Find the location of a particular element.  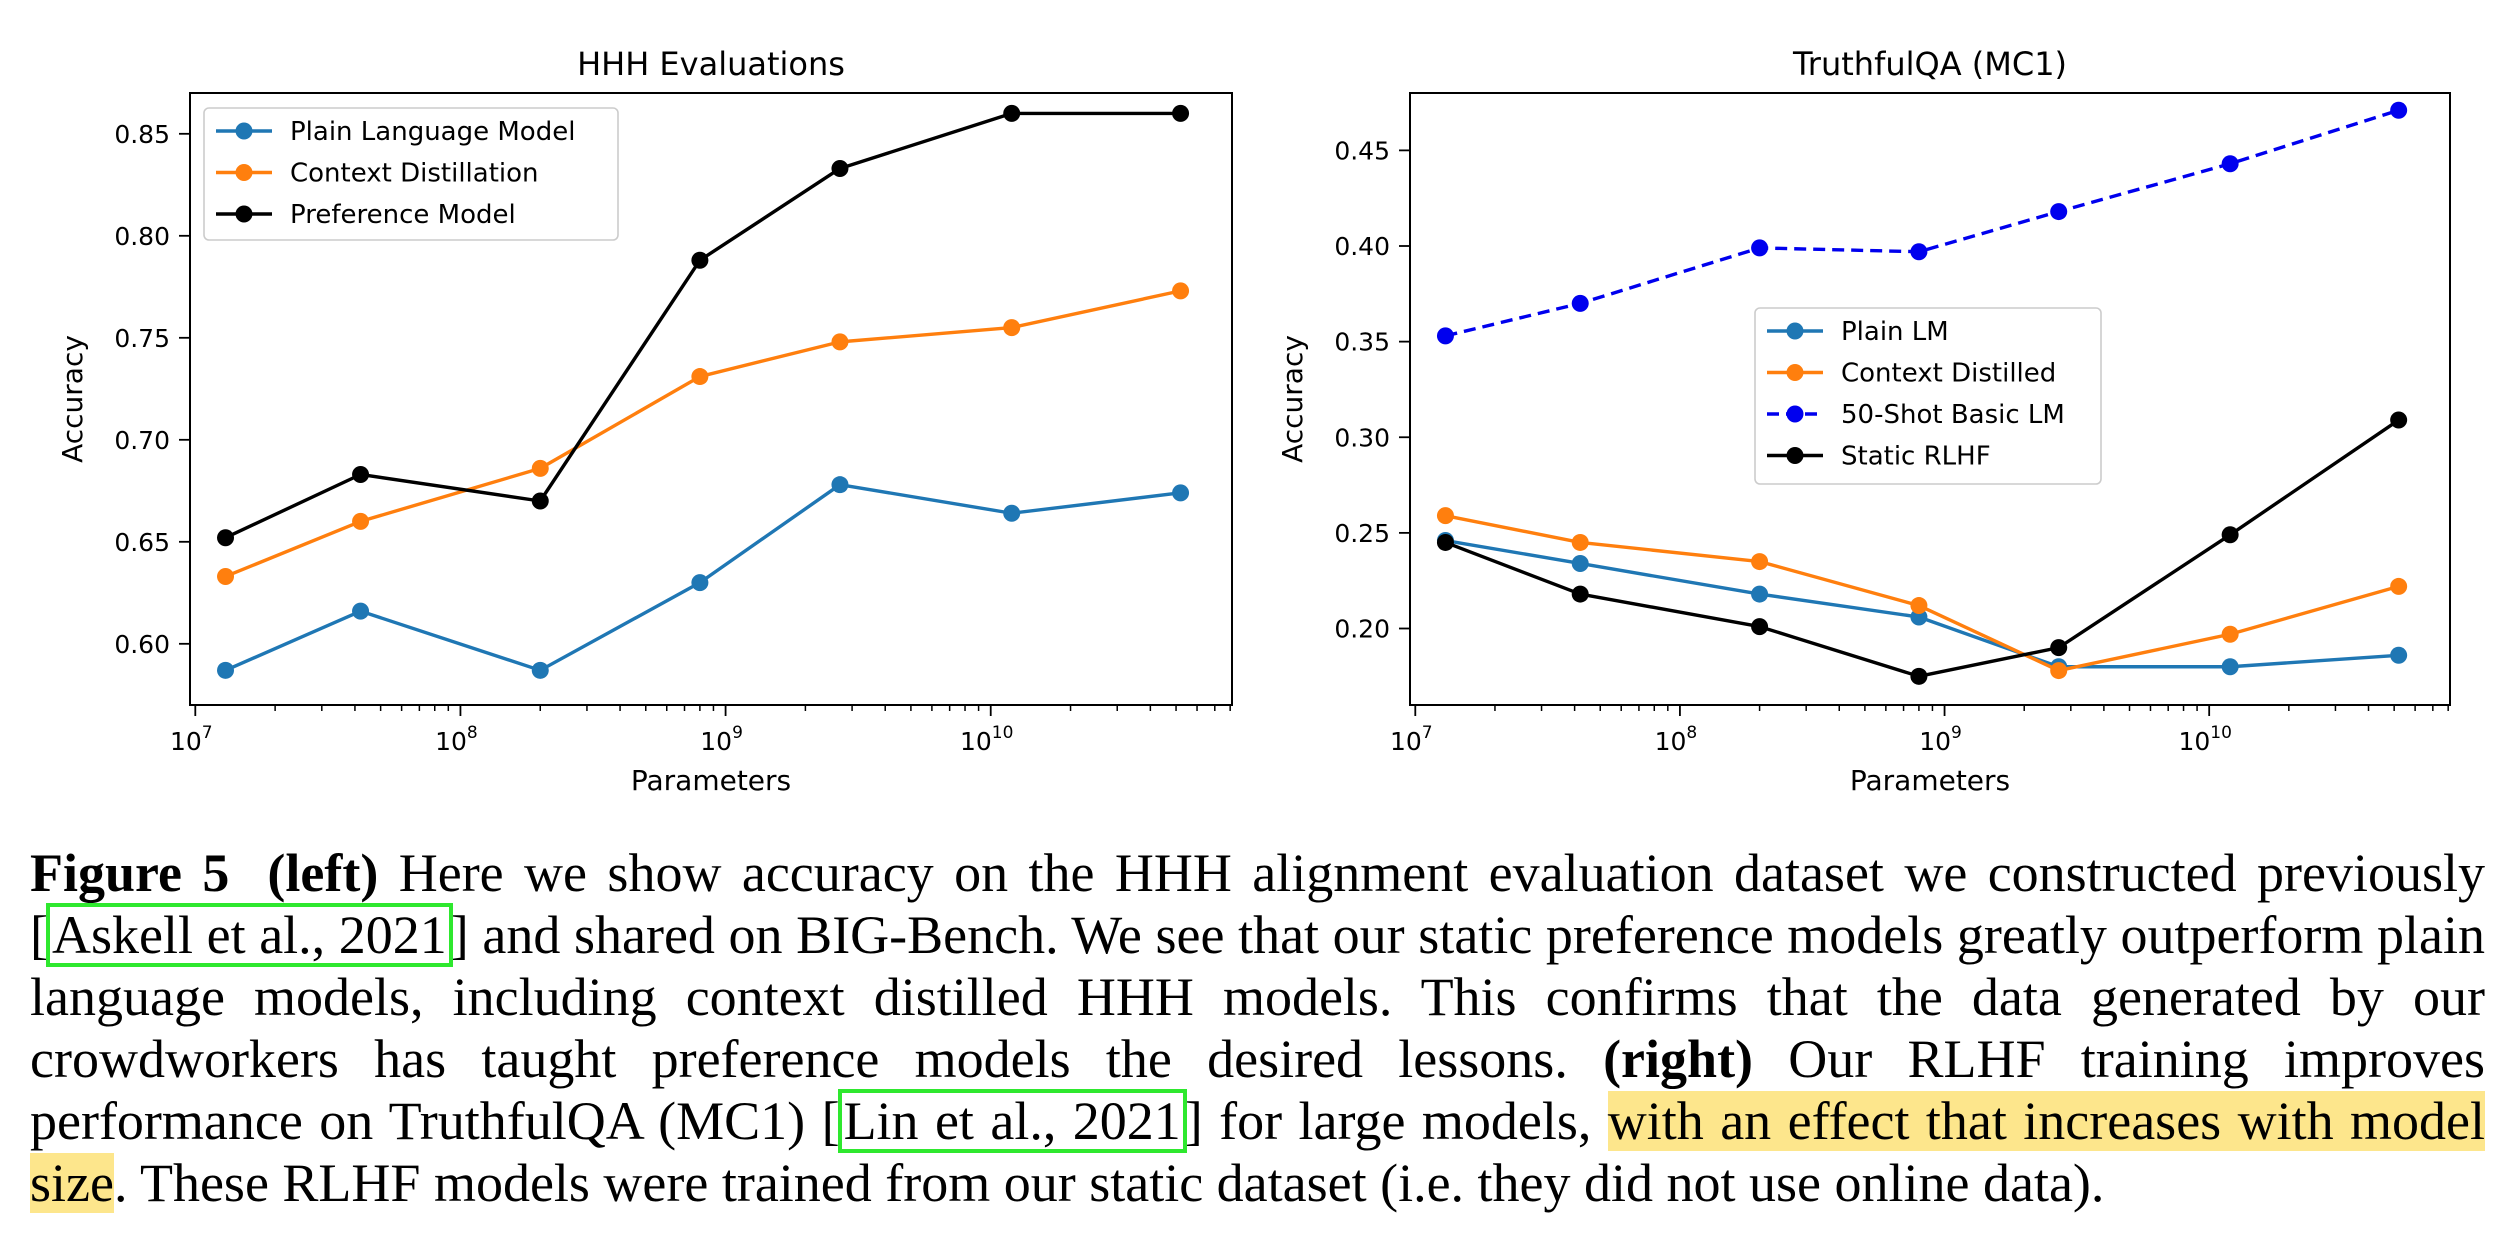

caption-text-4: ] for large models, is located at coordinates (1396, 1121).